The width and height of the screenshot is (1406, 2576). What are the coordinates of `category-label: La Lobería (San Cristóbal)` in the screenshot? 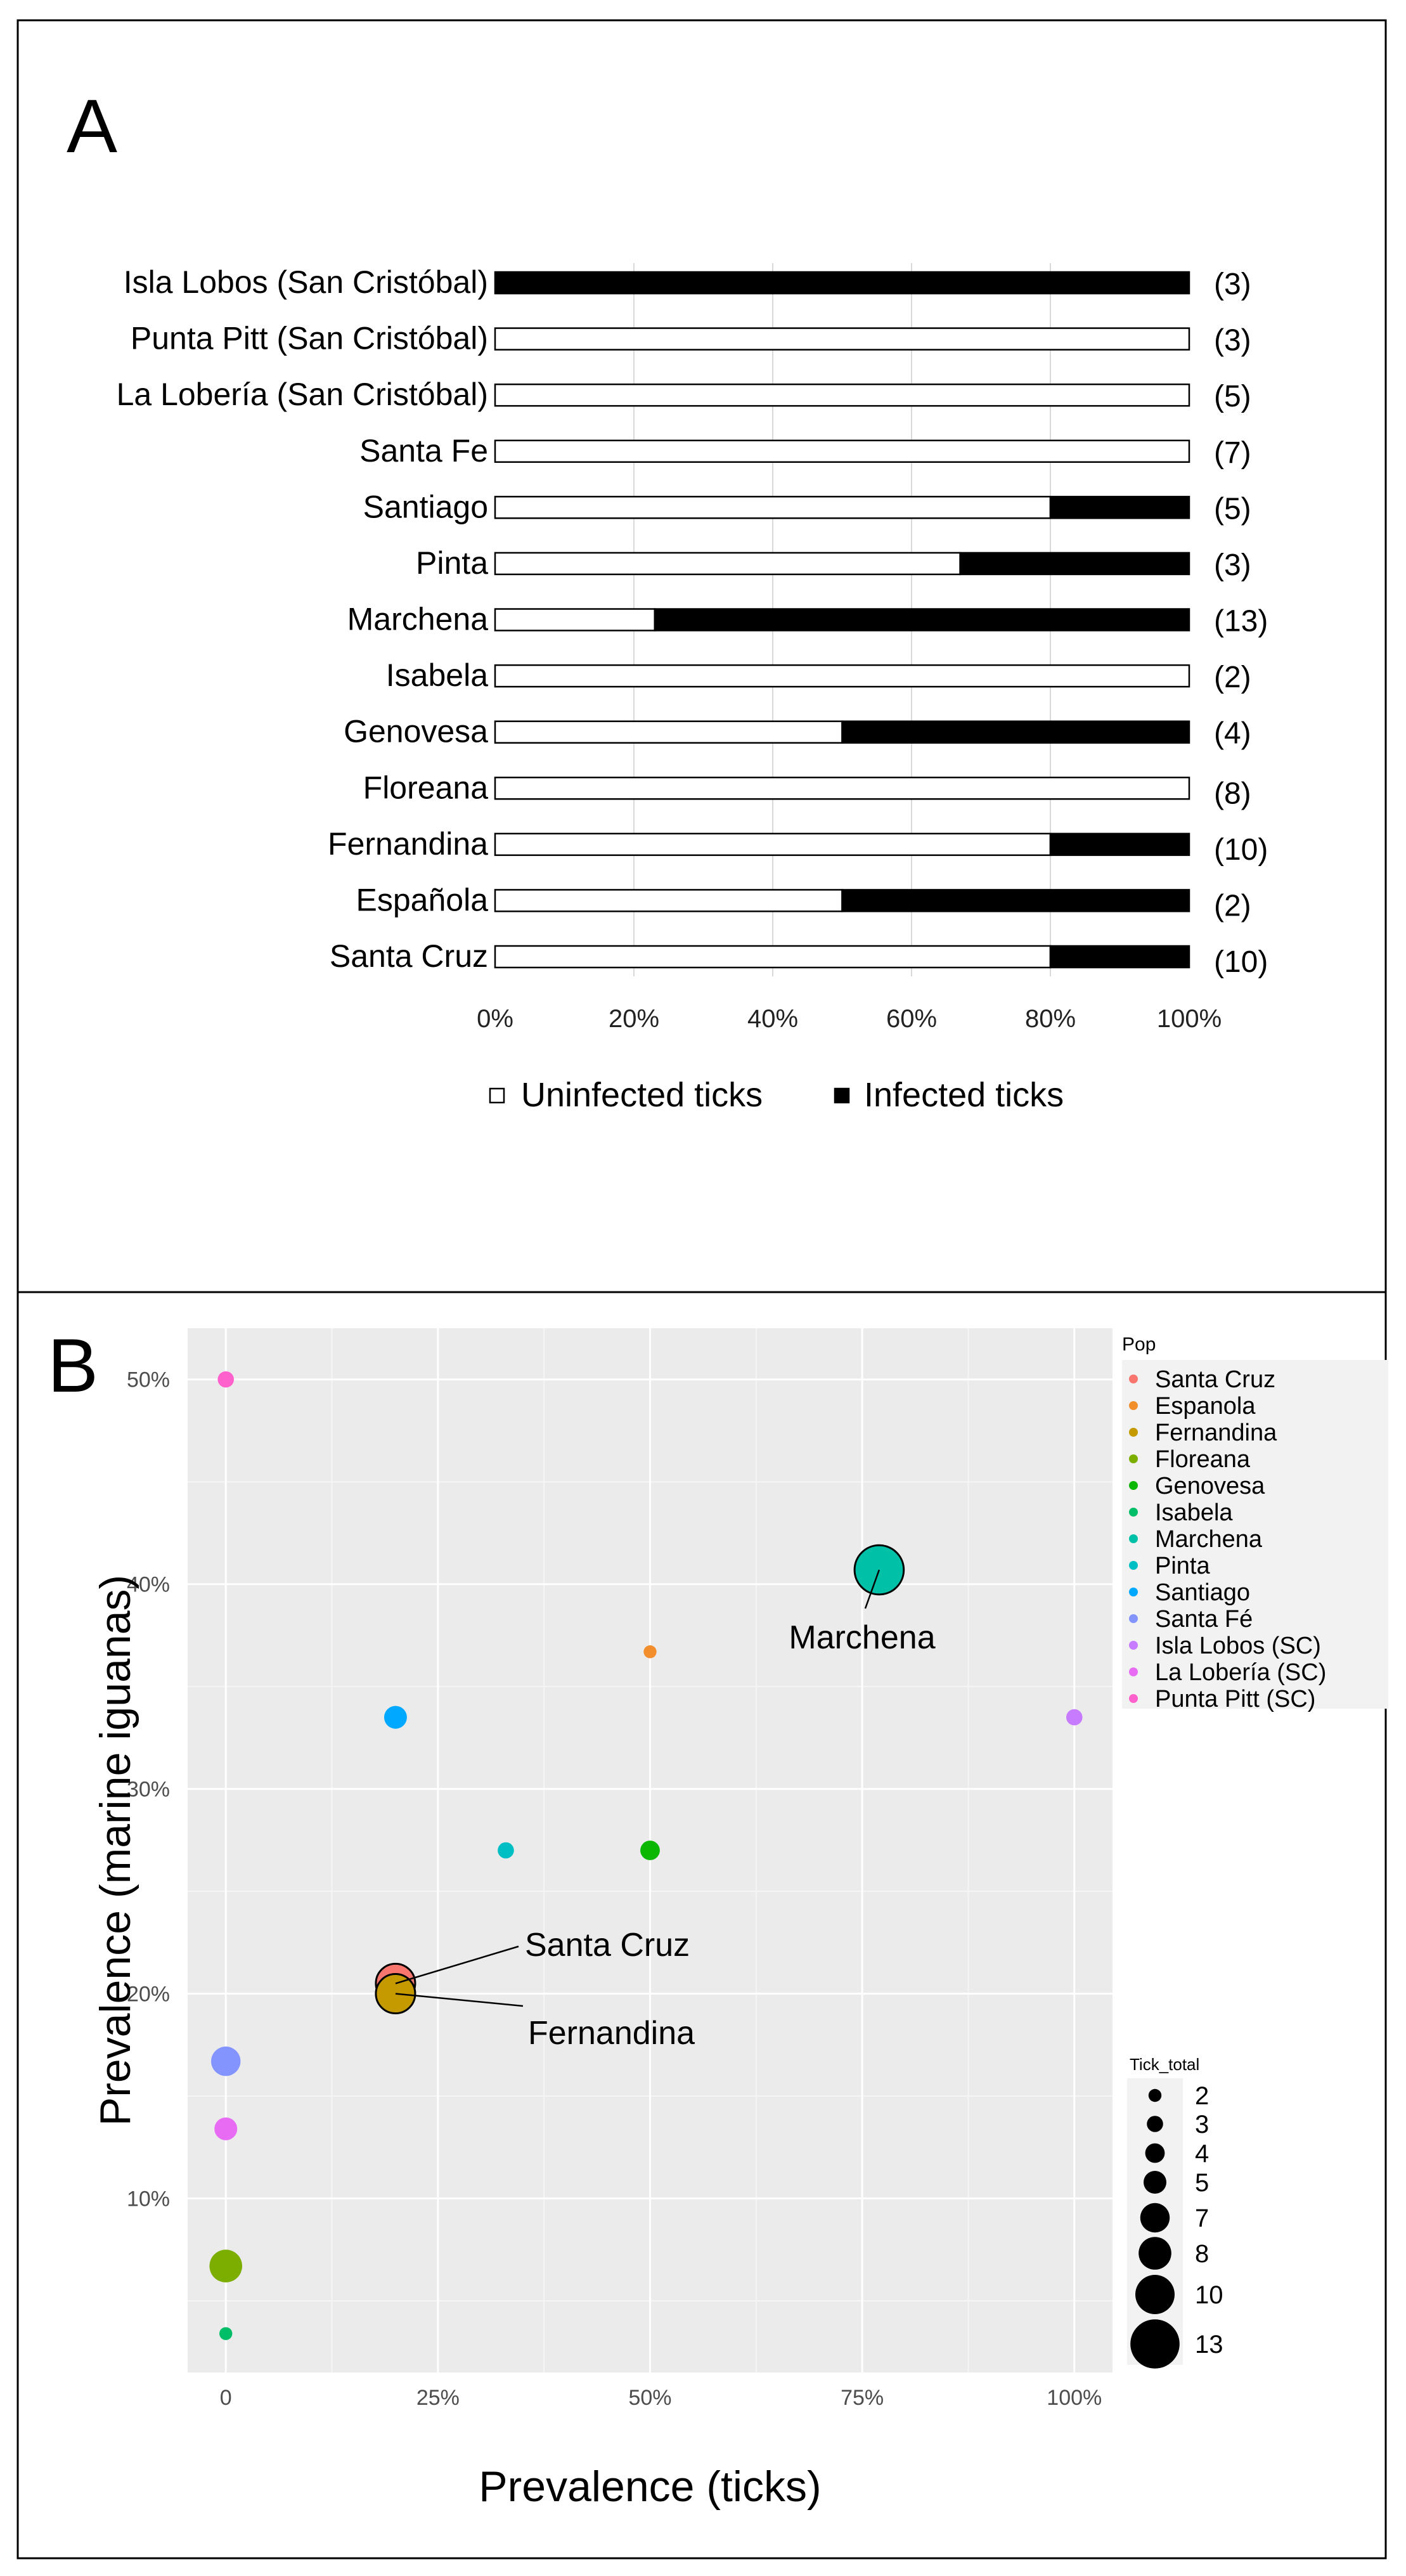 It's located at (302, 394).